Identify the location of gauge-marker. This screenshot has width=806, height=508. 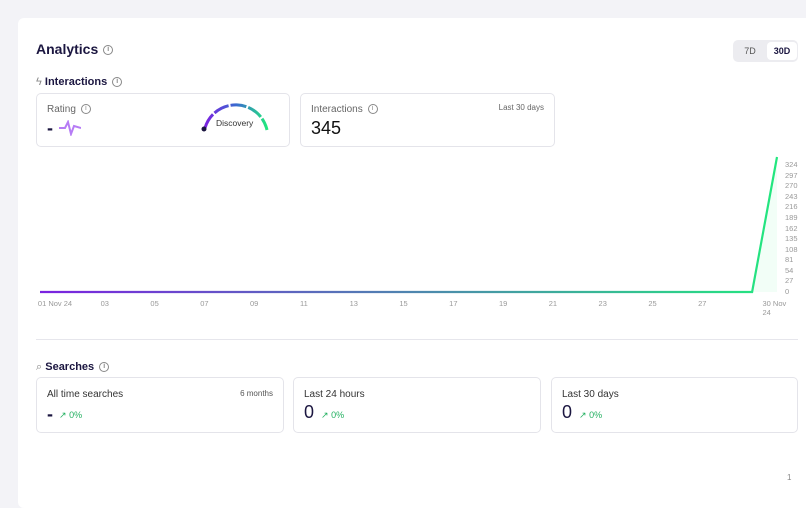
(204, 129).